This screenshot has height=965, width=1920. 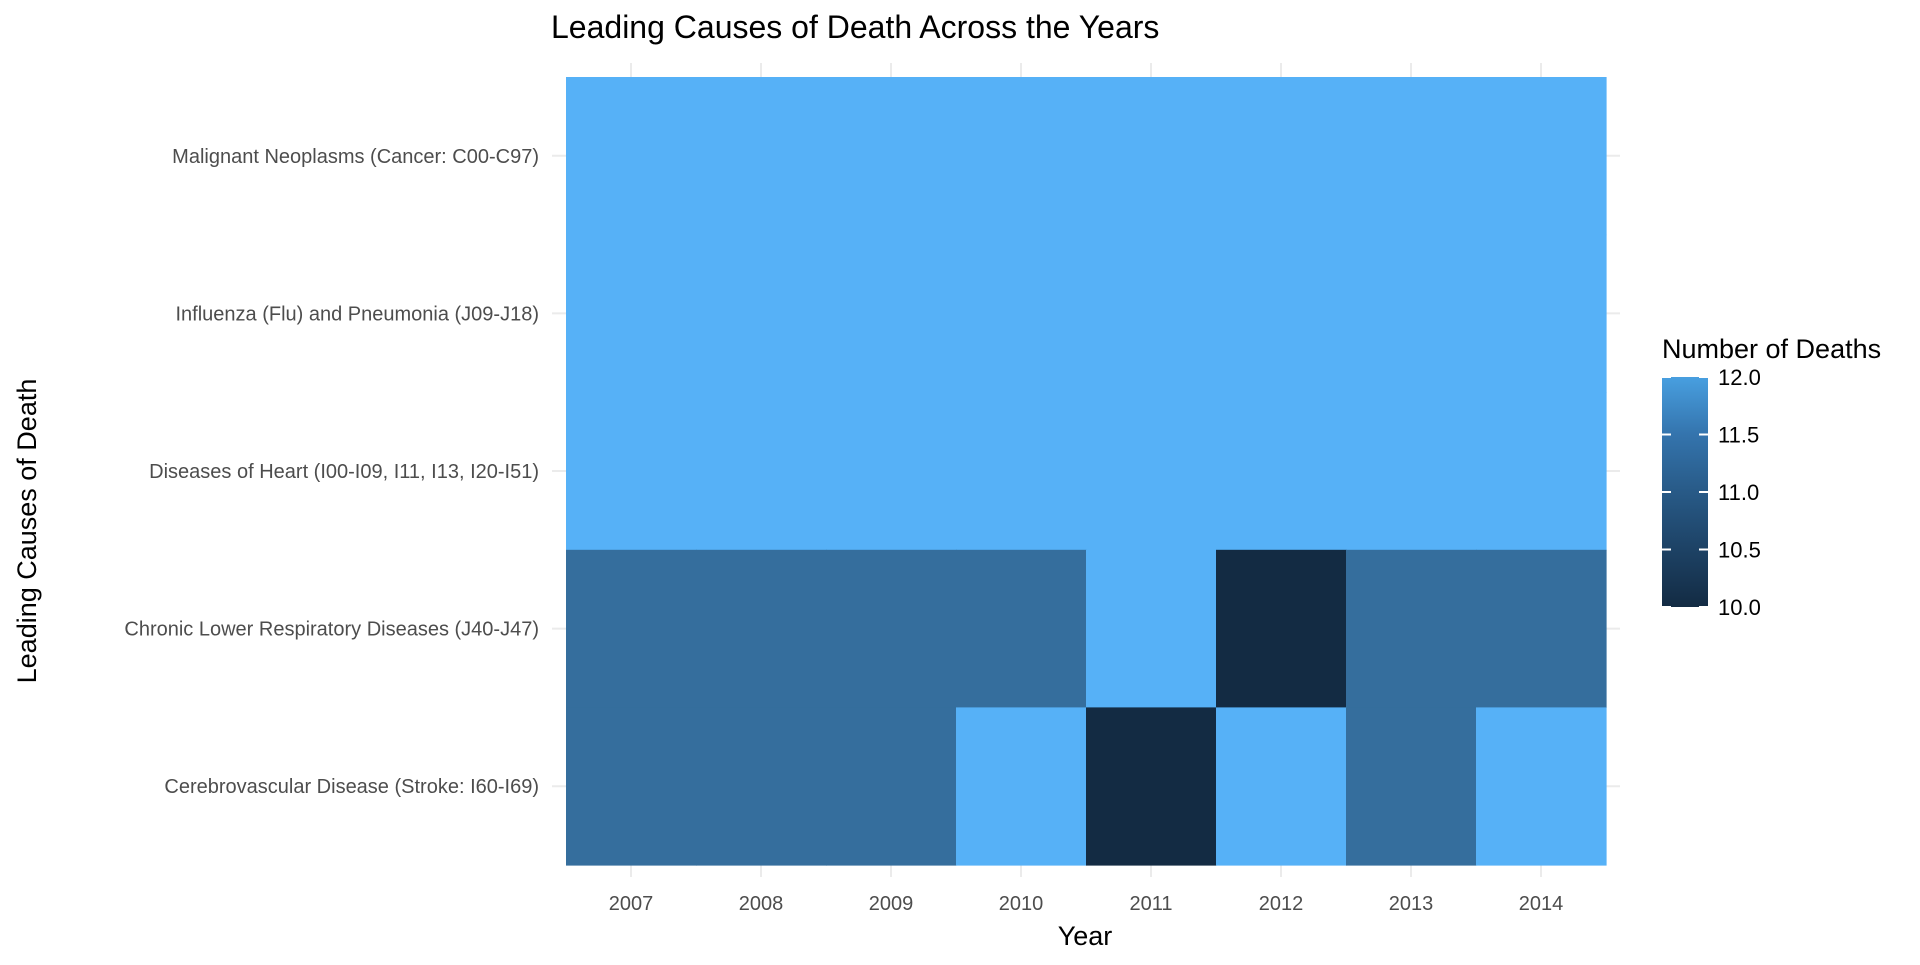 What do you see at coordinates (27, 531) in the screenshot?
I see `y-axis-title: Leading Causes of Death` at bounding box center [27, 531].